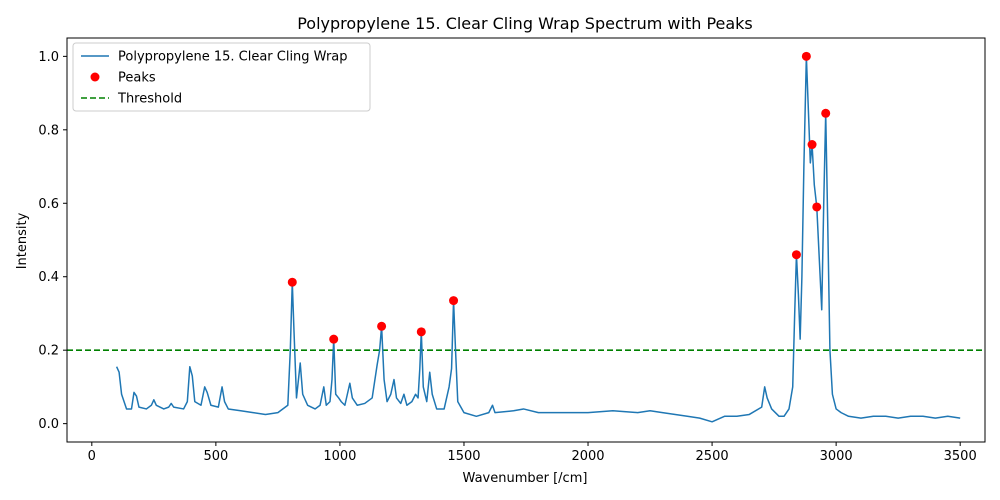 This screenshot has width=1000, height=500. I want to click on legend-marker-swatch, so click(95, 77).